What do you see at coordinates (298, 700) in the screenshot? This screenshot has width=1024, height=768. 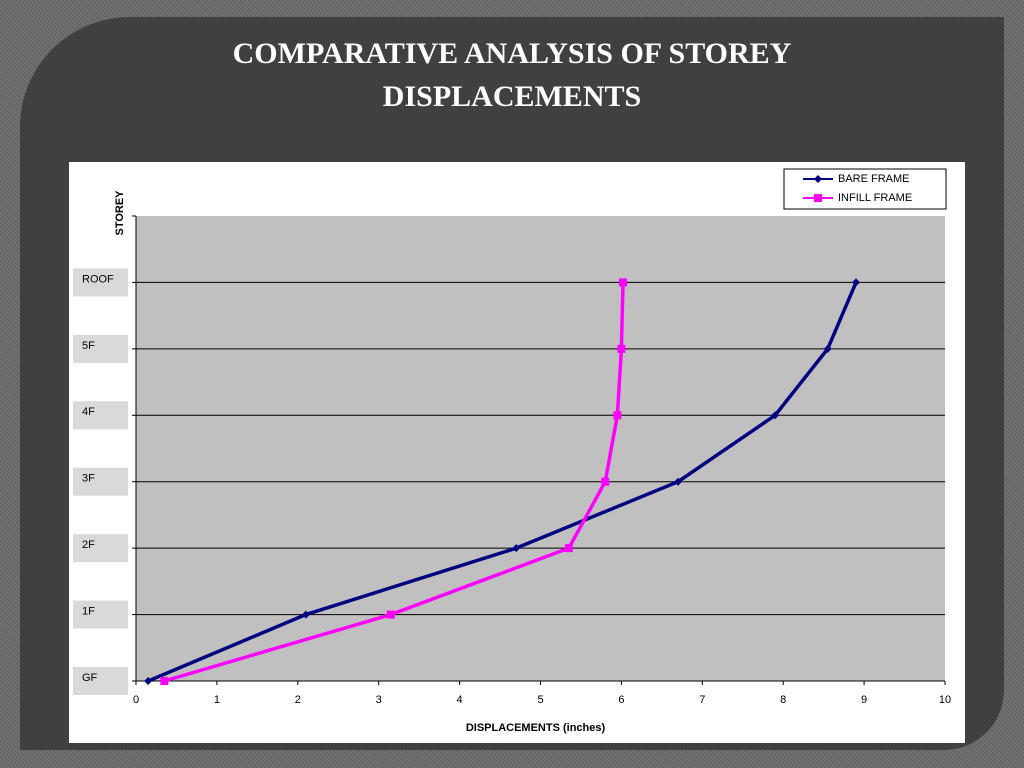 I see `x-tick-label: 2` at bounding box center [298, 700].